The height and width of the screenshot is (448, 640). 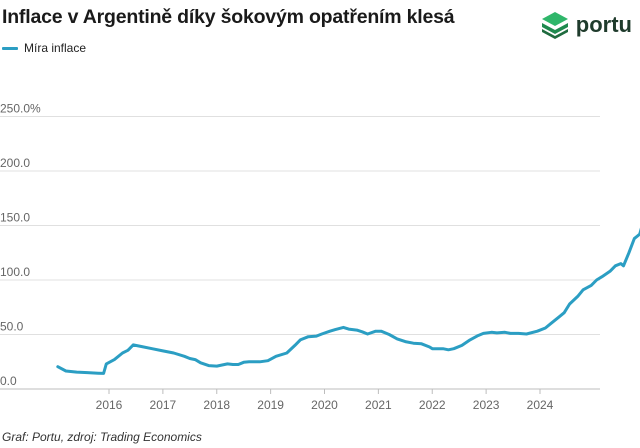 I want to click on brand-logo: portu, so click(x=586, y=25).